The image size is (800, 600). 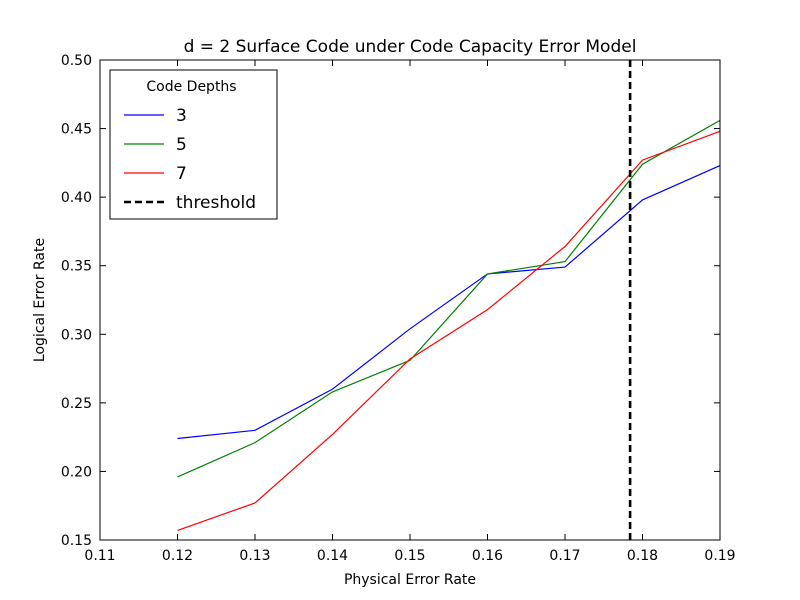 What do you see at coordinates (191, 87) in the screenshot?
I see `legend-title: Code Depths` at bounding box center [191, 87].